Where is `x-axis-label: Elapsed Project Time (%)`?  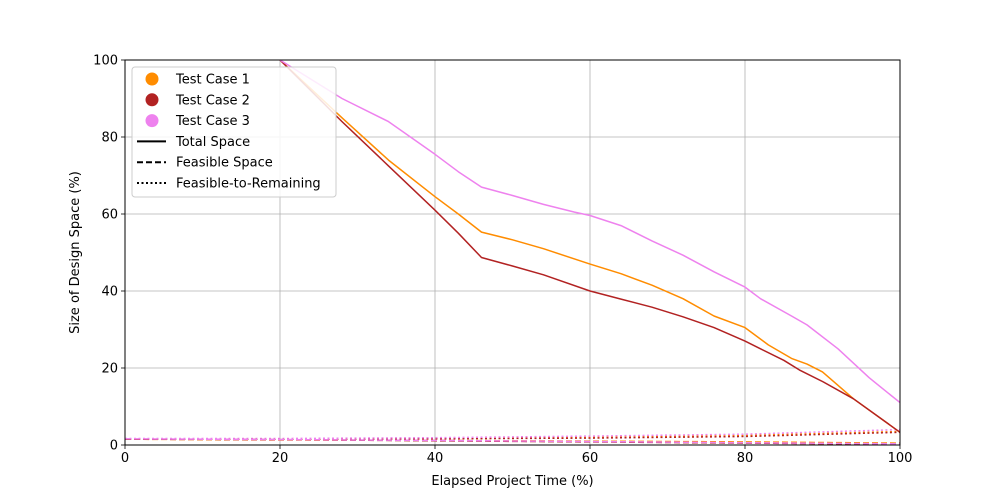 x-axis-label: Elapsed Project Time (%) is located at coordinates (512, 481).